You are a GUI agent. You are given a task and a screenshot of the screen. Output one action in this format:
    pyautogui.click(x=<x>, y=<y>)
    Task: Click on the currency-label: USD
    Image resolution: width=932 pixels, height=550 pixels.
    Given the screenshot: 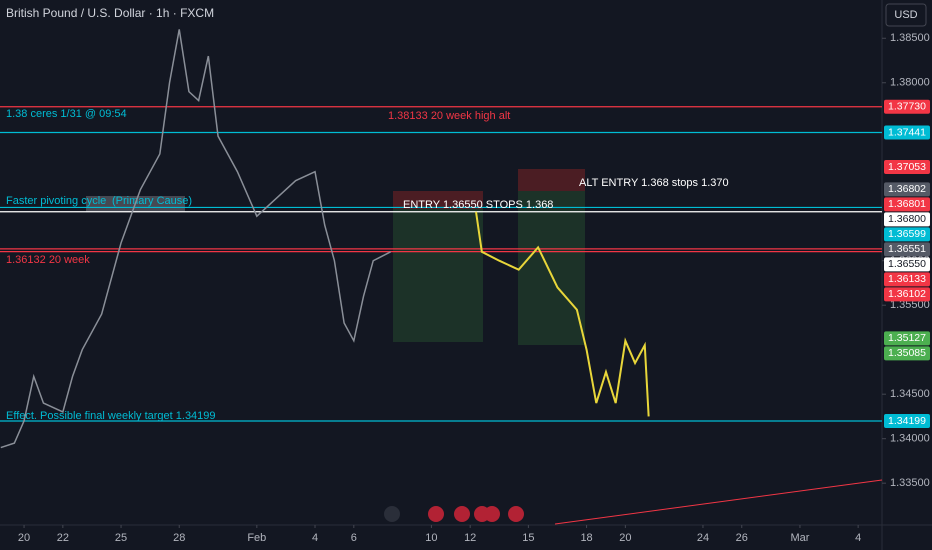 What is the action you would take?
    pyautogui.click(x=905, y=15)
    